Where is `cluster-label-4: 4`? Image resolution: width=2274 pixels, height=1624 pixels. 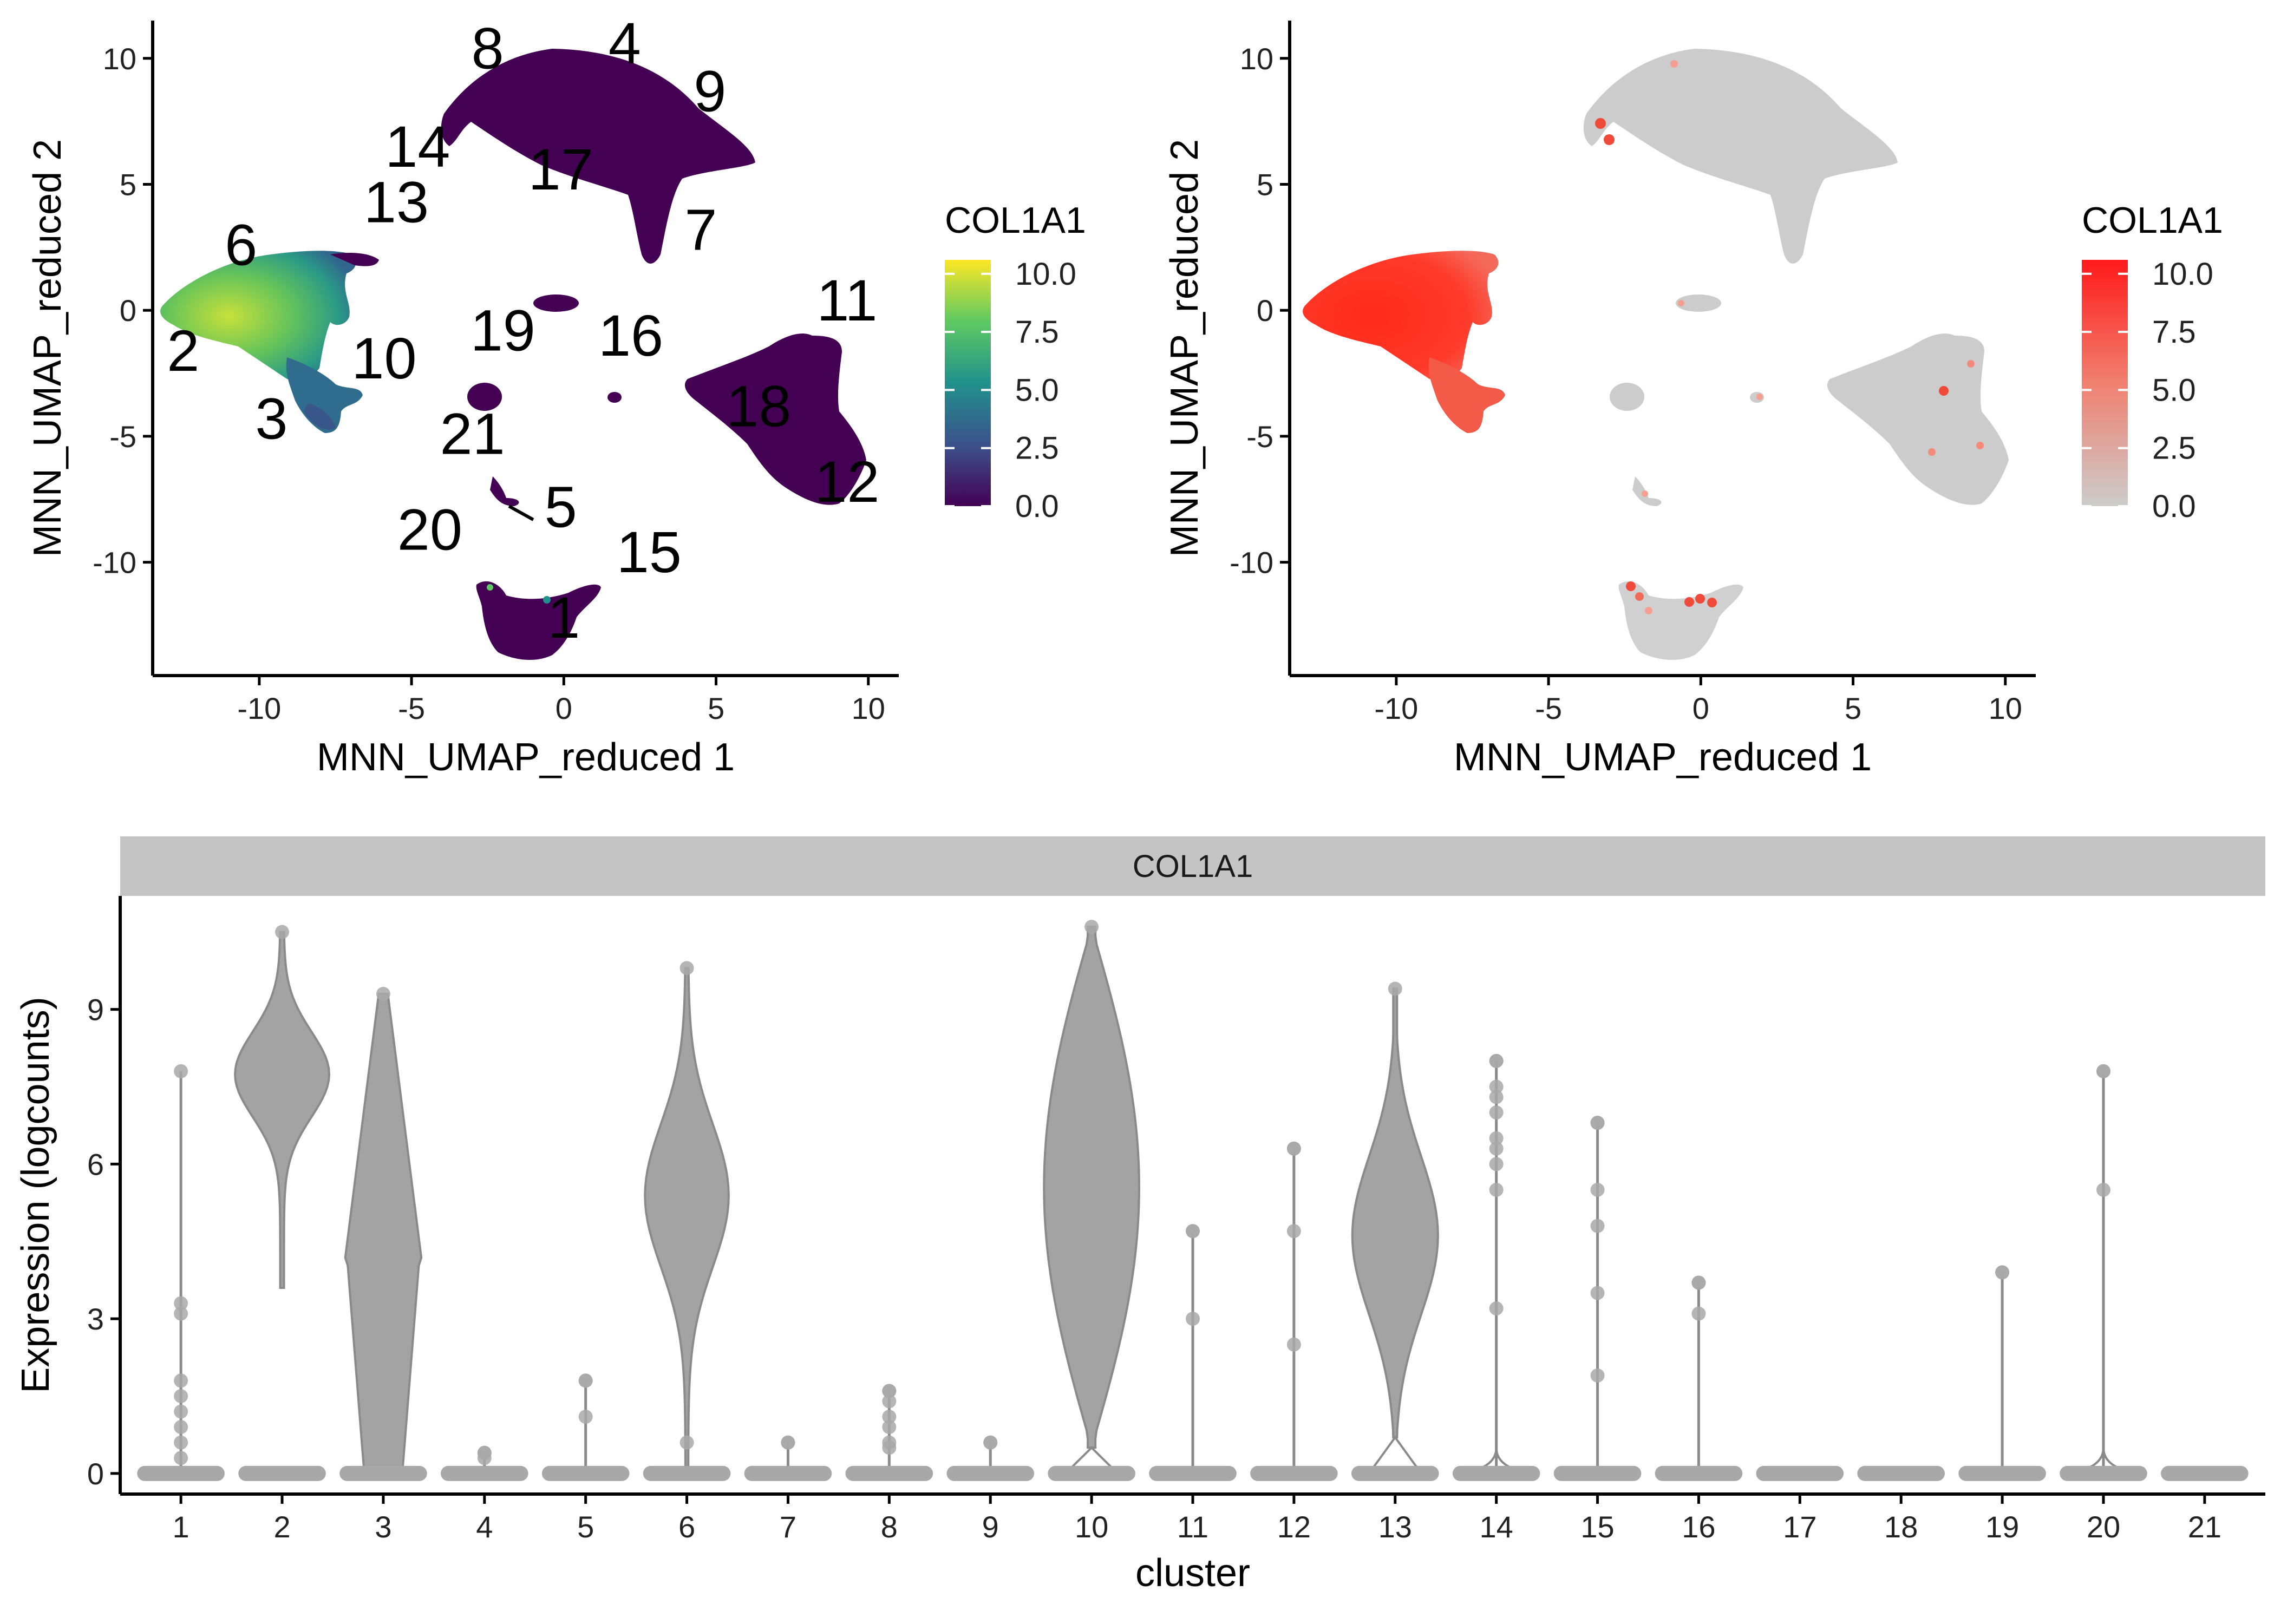
cluster-label-4: 4 is located at coordinates (625, 43).